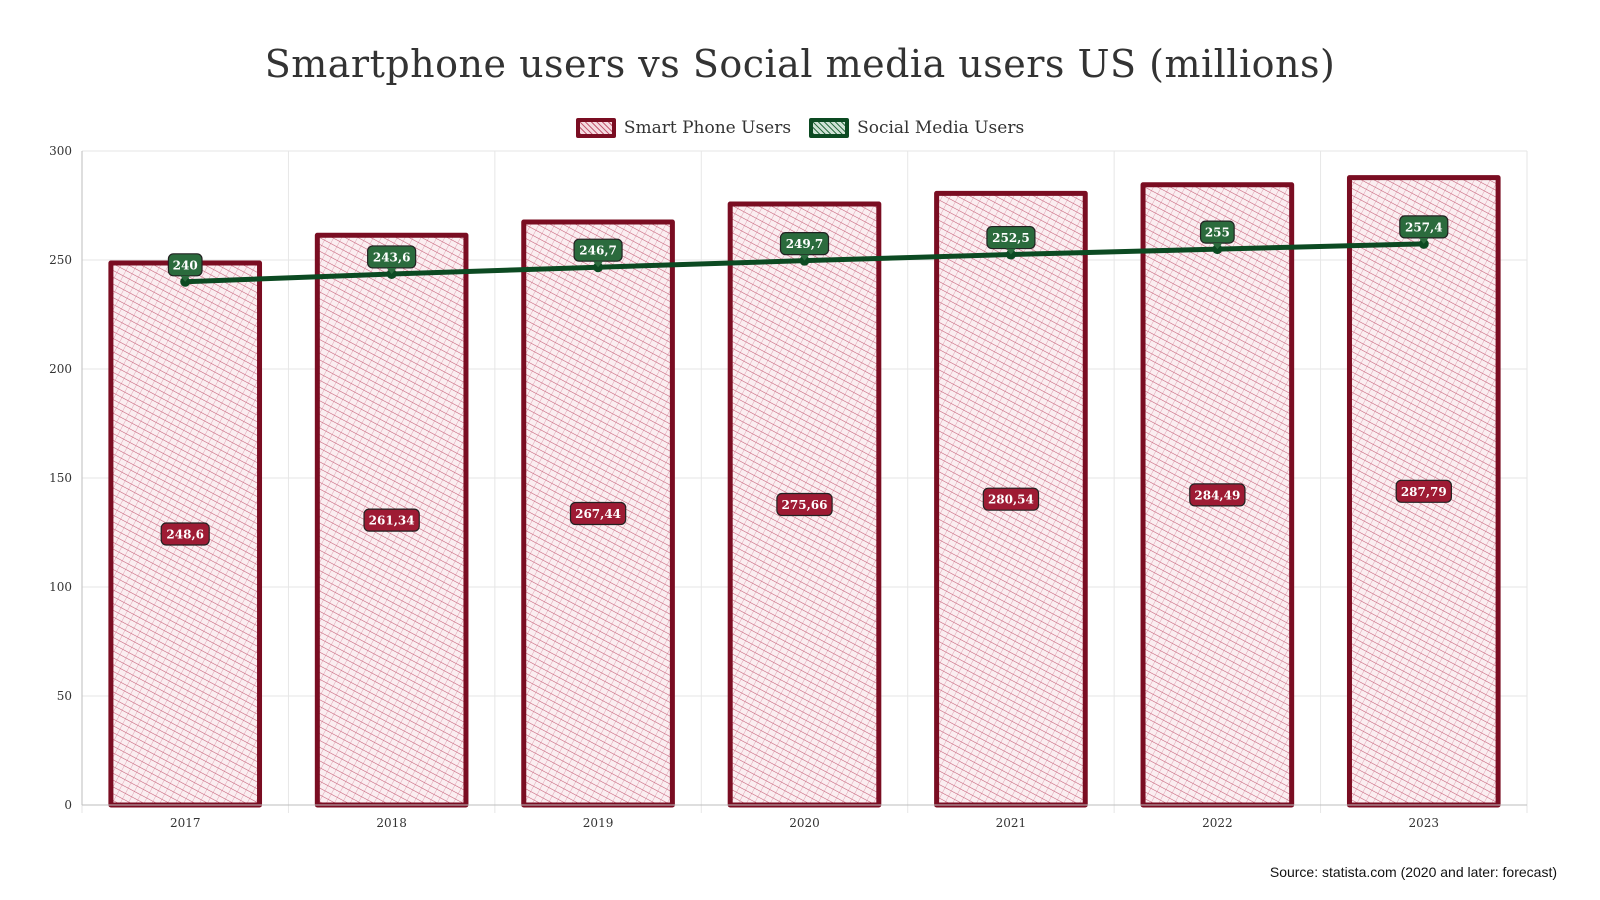  I want to click on legend-item-social-media: Social Media Users, so click(916, 128).